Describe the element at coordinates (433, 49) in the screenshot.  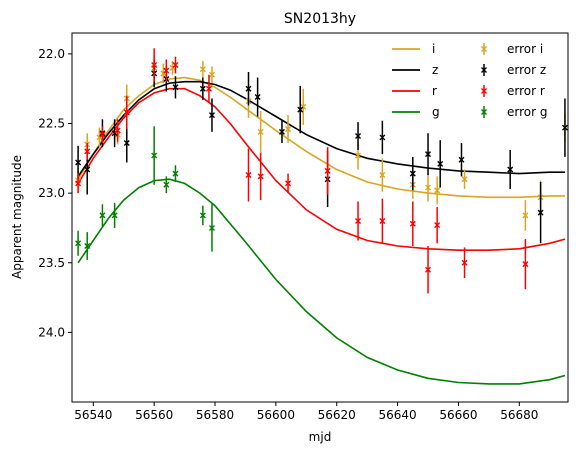
I see `legend-label-i: i` at that location.